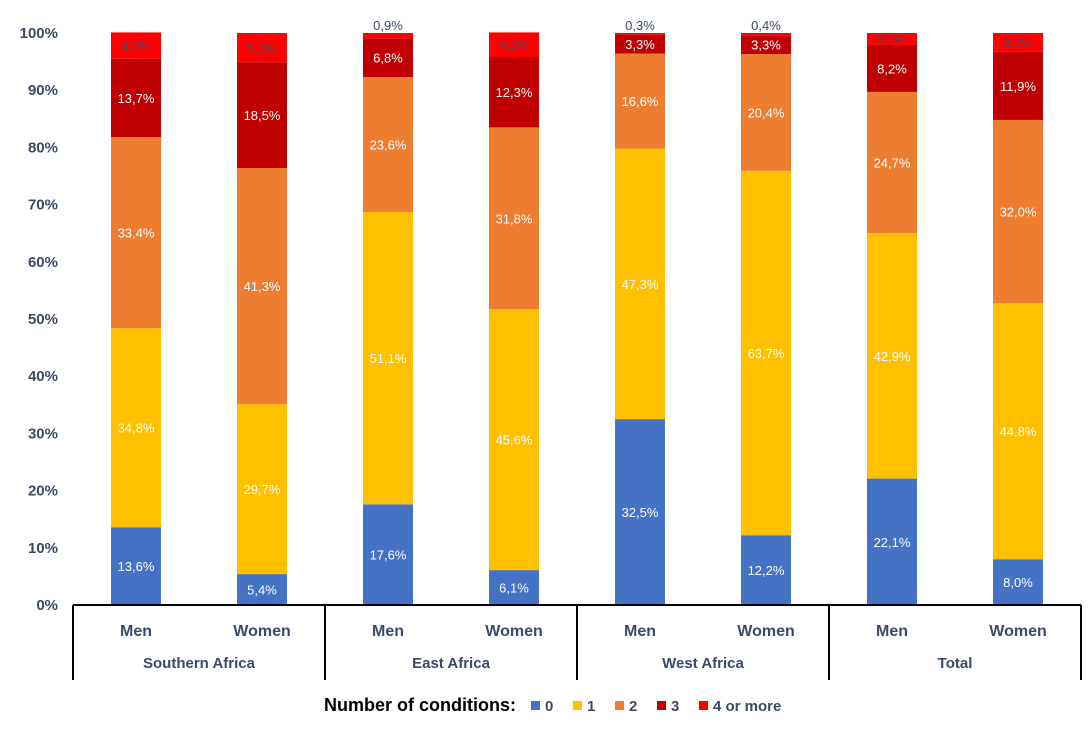 The height and width of the screenshot is (729, 1090). Describe the element at coordinates (514, 218) in the screenshot. I see `data-label: 31,8%` at that location.